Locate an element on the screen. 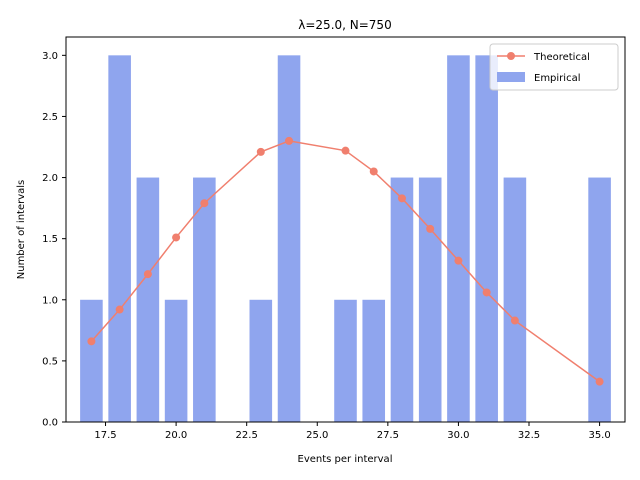 The width and height of the screenshot is (640, 480). y-tick-label: 1.0 is located at coordinates (50, 300).